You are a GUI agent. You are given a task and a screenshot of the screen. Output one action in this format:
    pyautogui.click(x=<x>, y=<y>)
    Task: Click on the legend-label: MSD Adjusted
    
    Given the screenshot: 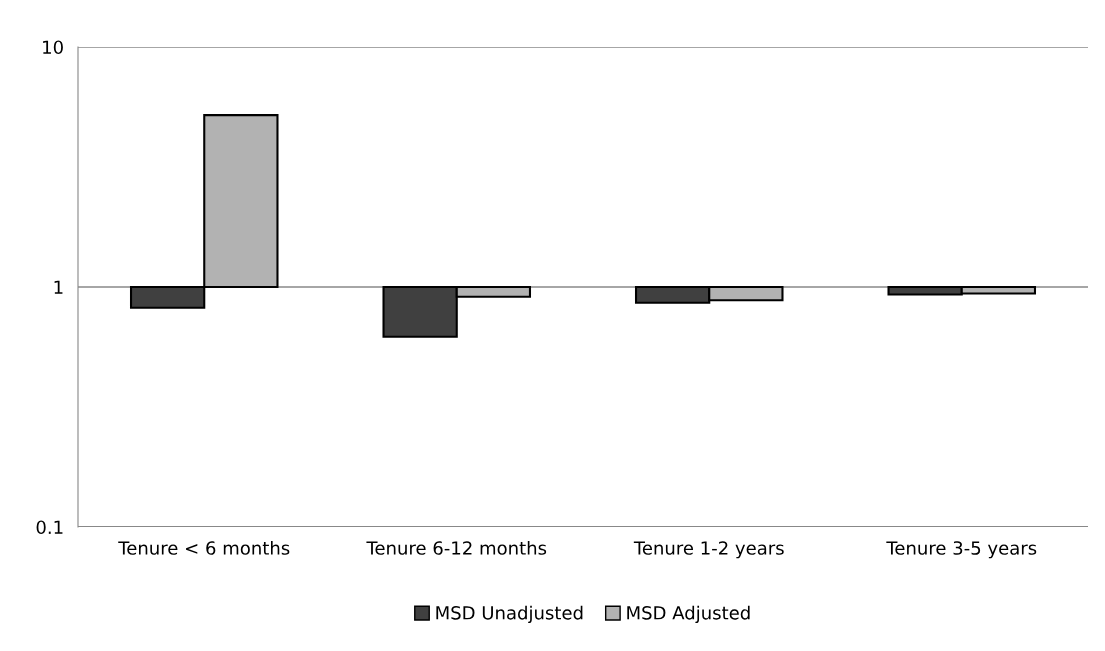 What is the action you would take?
    pyautogui.click(x=688, y=614)
    